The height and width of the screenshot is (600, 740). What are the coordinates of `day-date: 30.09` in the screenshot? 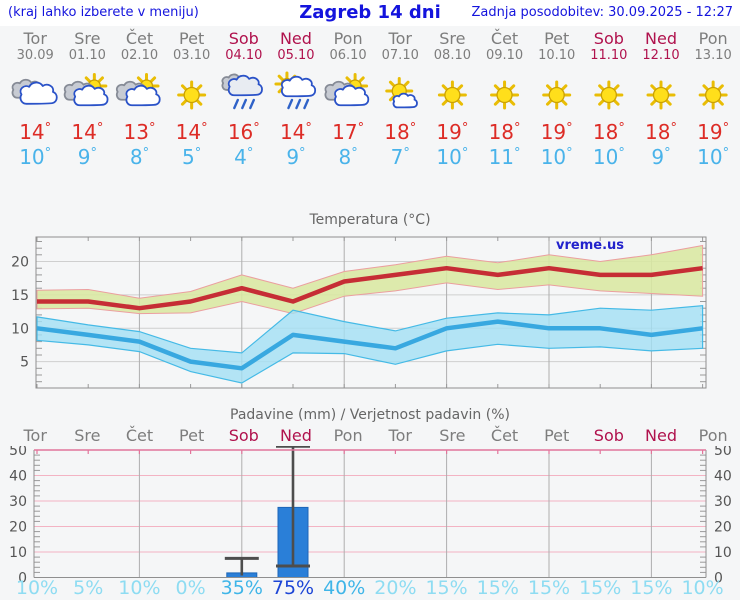 It's located at (35, 55).